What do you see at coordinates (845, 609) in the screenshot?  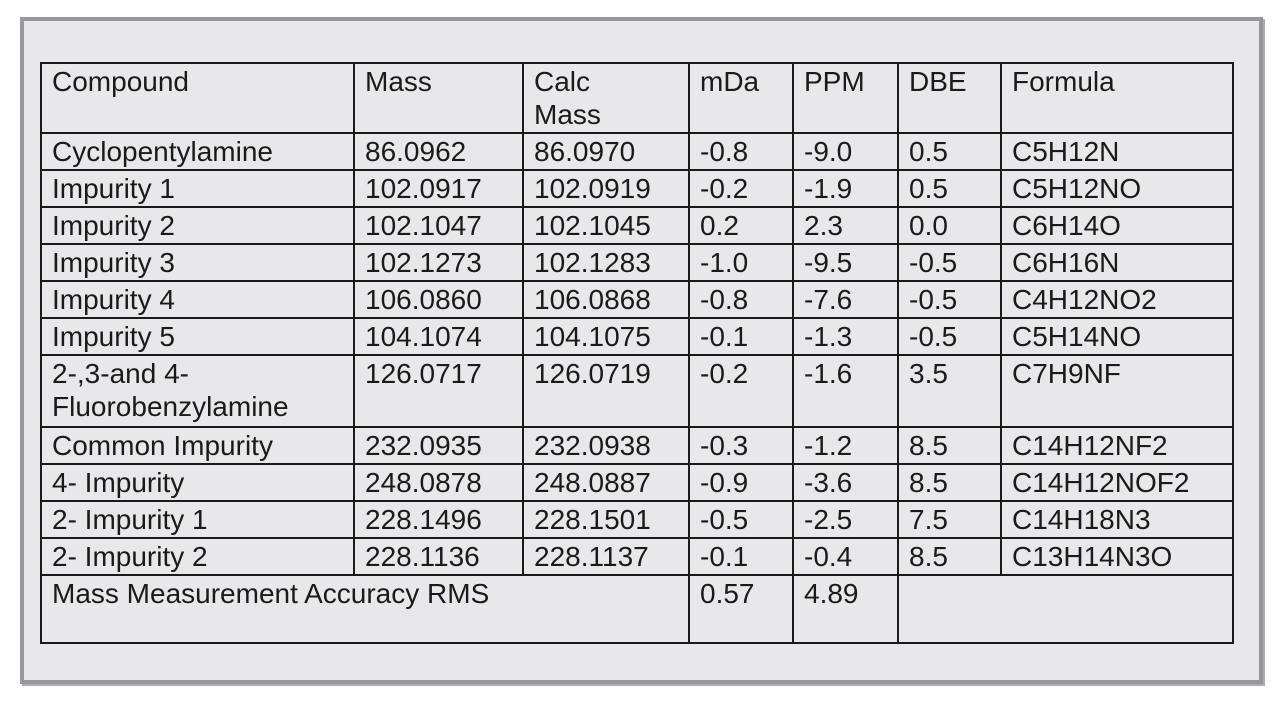 I see `rms-ppm-cell: 4.89` at bounding box center [845, 609].